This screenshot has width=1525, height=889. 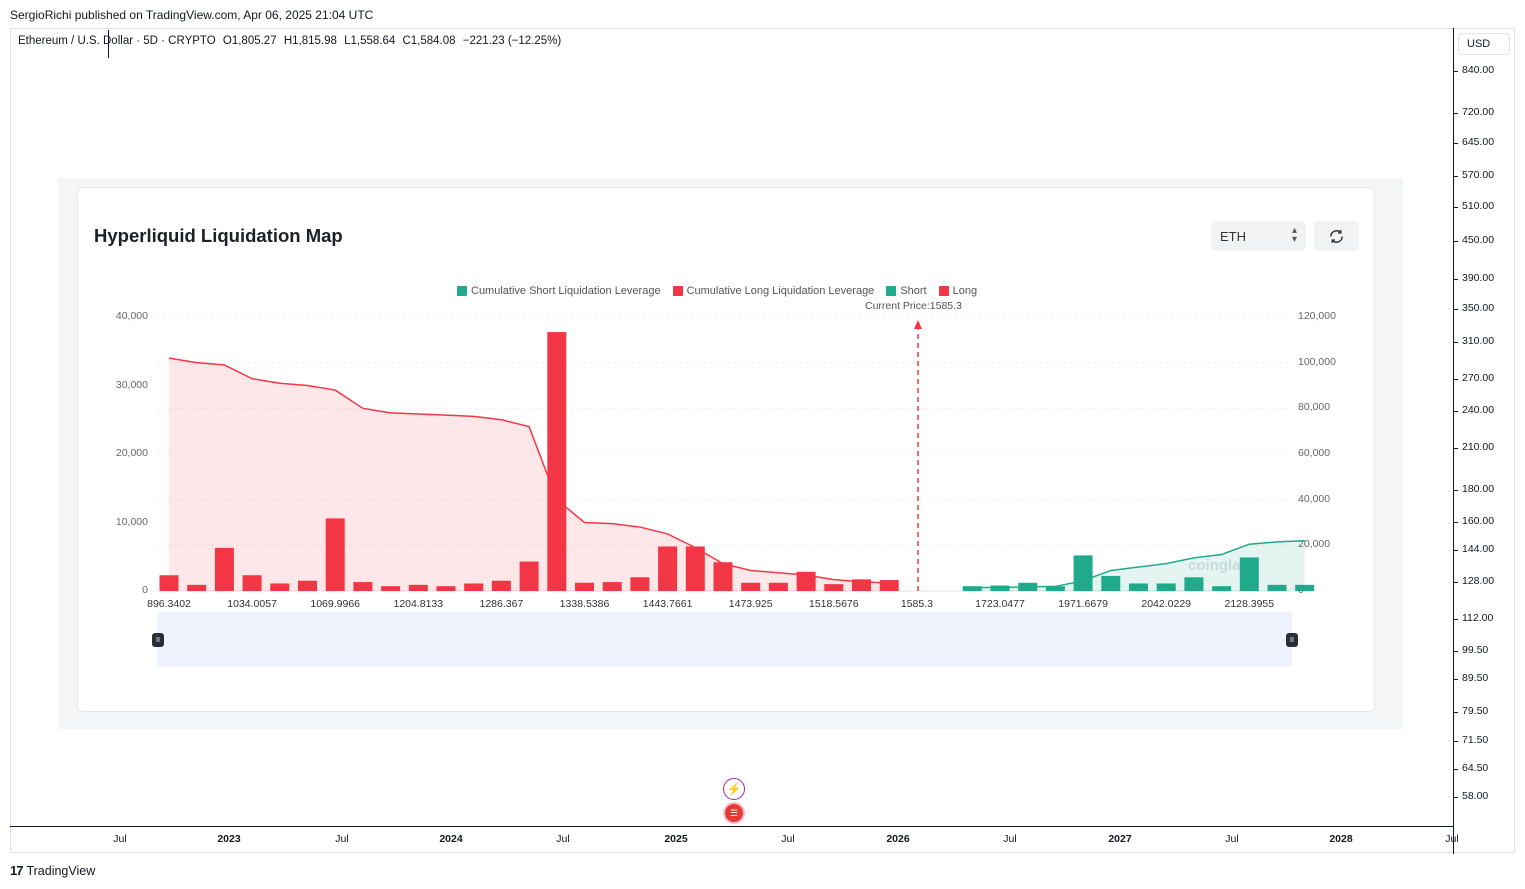 What do you see at coordinates (310, 41) in the screenshot?
I see `ohlc-high: H1,815.98` at bounding box center [310, 41].